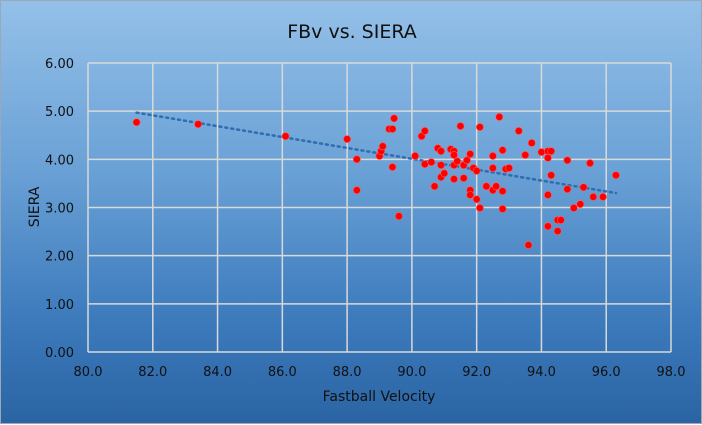 Image resolution: width=702 pixels, height=425 pixels. Describe the element at coordinates (59, 353) in the screenshot. I see `y-tick-label: 0.00` at that location.